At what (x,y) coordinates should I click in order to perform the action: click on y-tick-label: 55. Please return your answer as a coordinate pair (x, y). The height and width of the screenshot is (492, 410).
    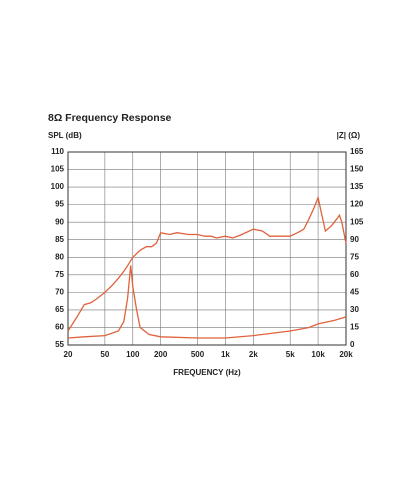
    Looking at the image, I should click on (59, 344).